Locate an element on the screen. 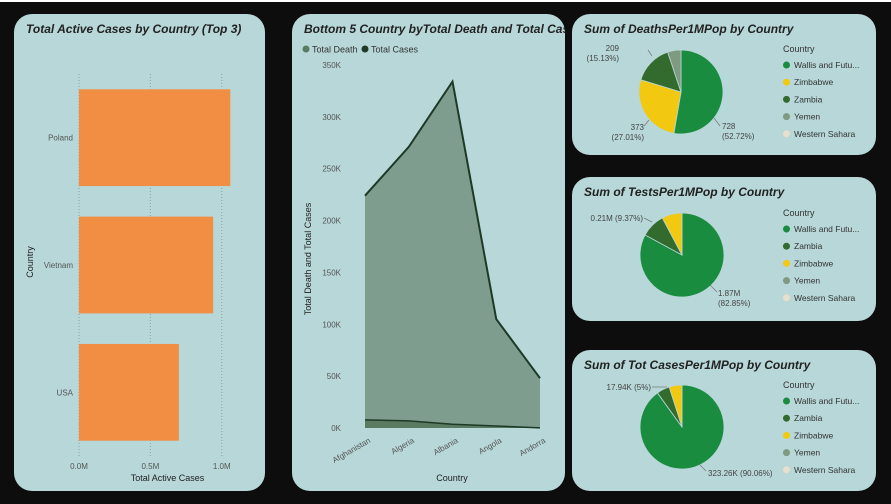 This screenshot has height=504, width=891. y-axis-label: Country is located at coordinates (30, 262).